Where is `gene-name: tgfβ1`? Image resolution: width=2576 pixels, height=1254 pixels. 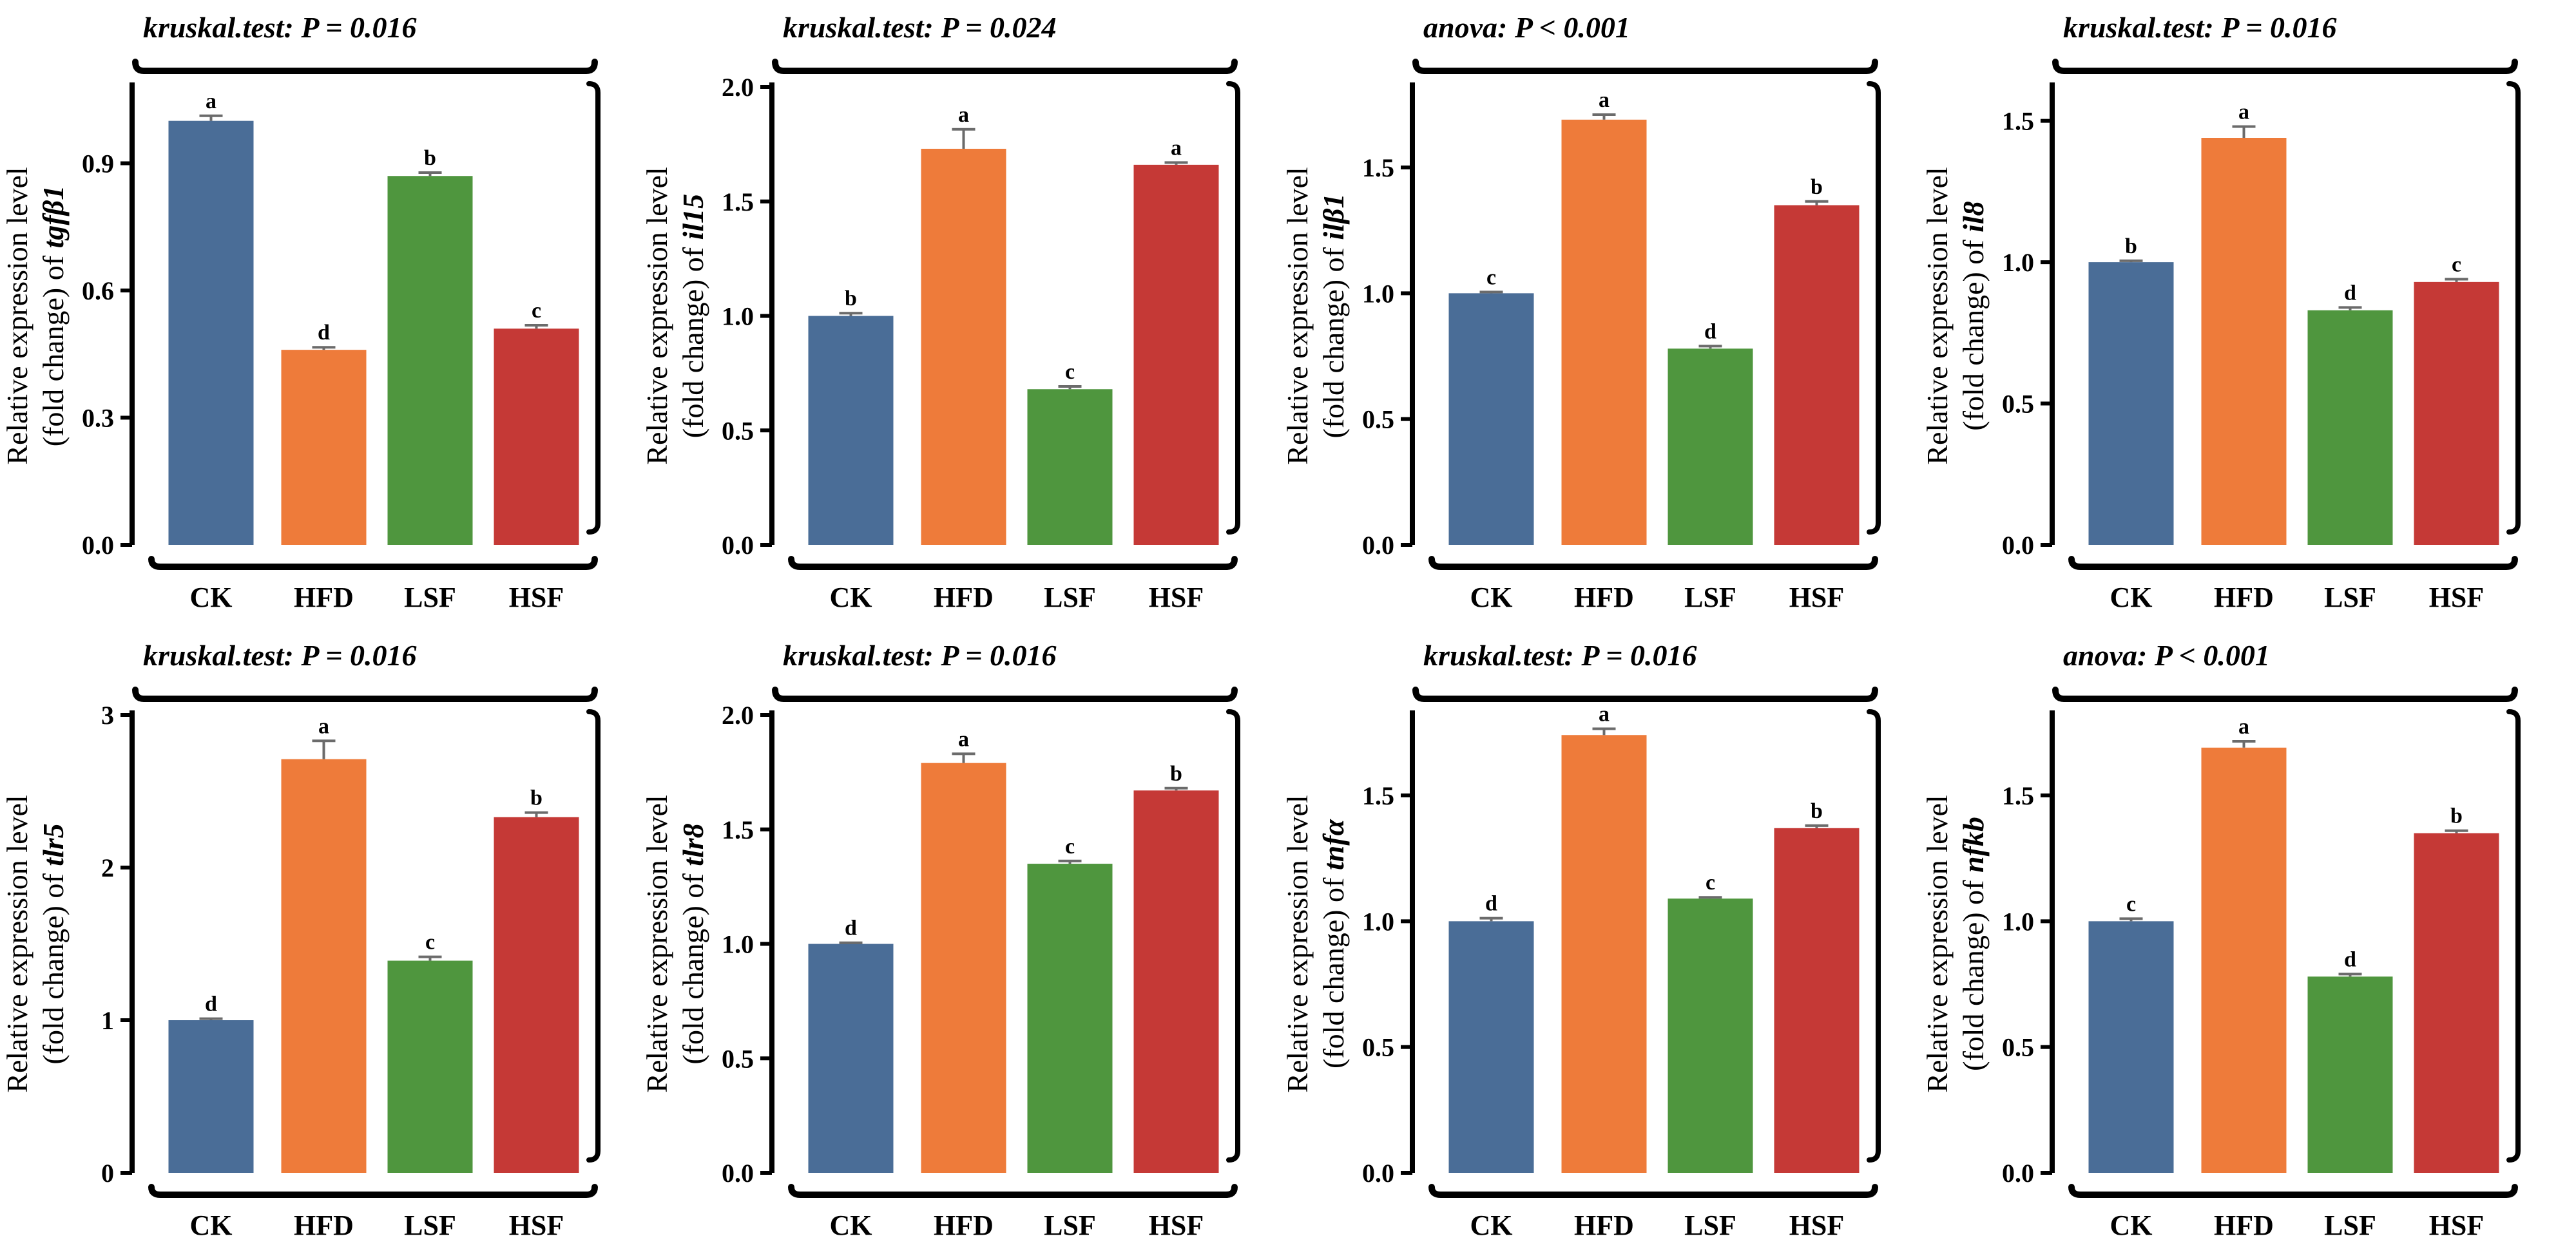 gene-name: tgfβ1 is located at coordinates (54, 217).